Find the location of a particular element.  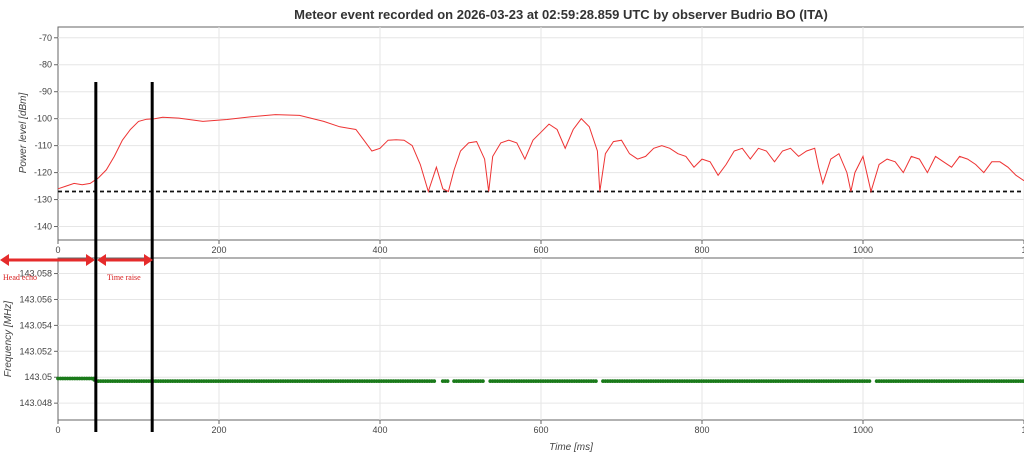

power-y-tick-label: -130 is located at coordinates (43, 200).